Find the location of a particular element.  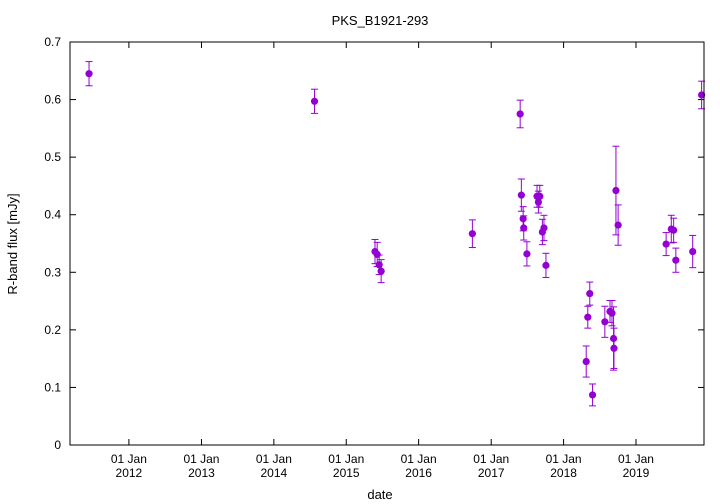

chart-title: PKS_B1921-293 is located at coordinates (380, 20).